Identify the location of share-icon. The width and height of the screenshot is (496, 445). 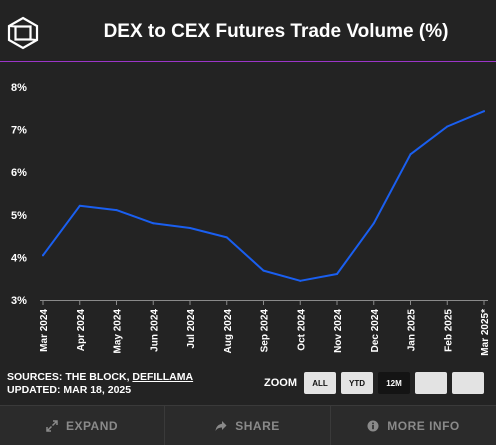
(221, 425).